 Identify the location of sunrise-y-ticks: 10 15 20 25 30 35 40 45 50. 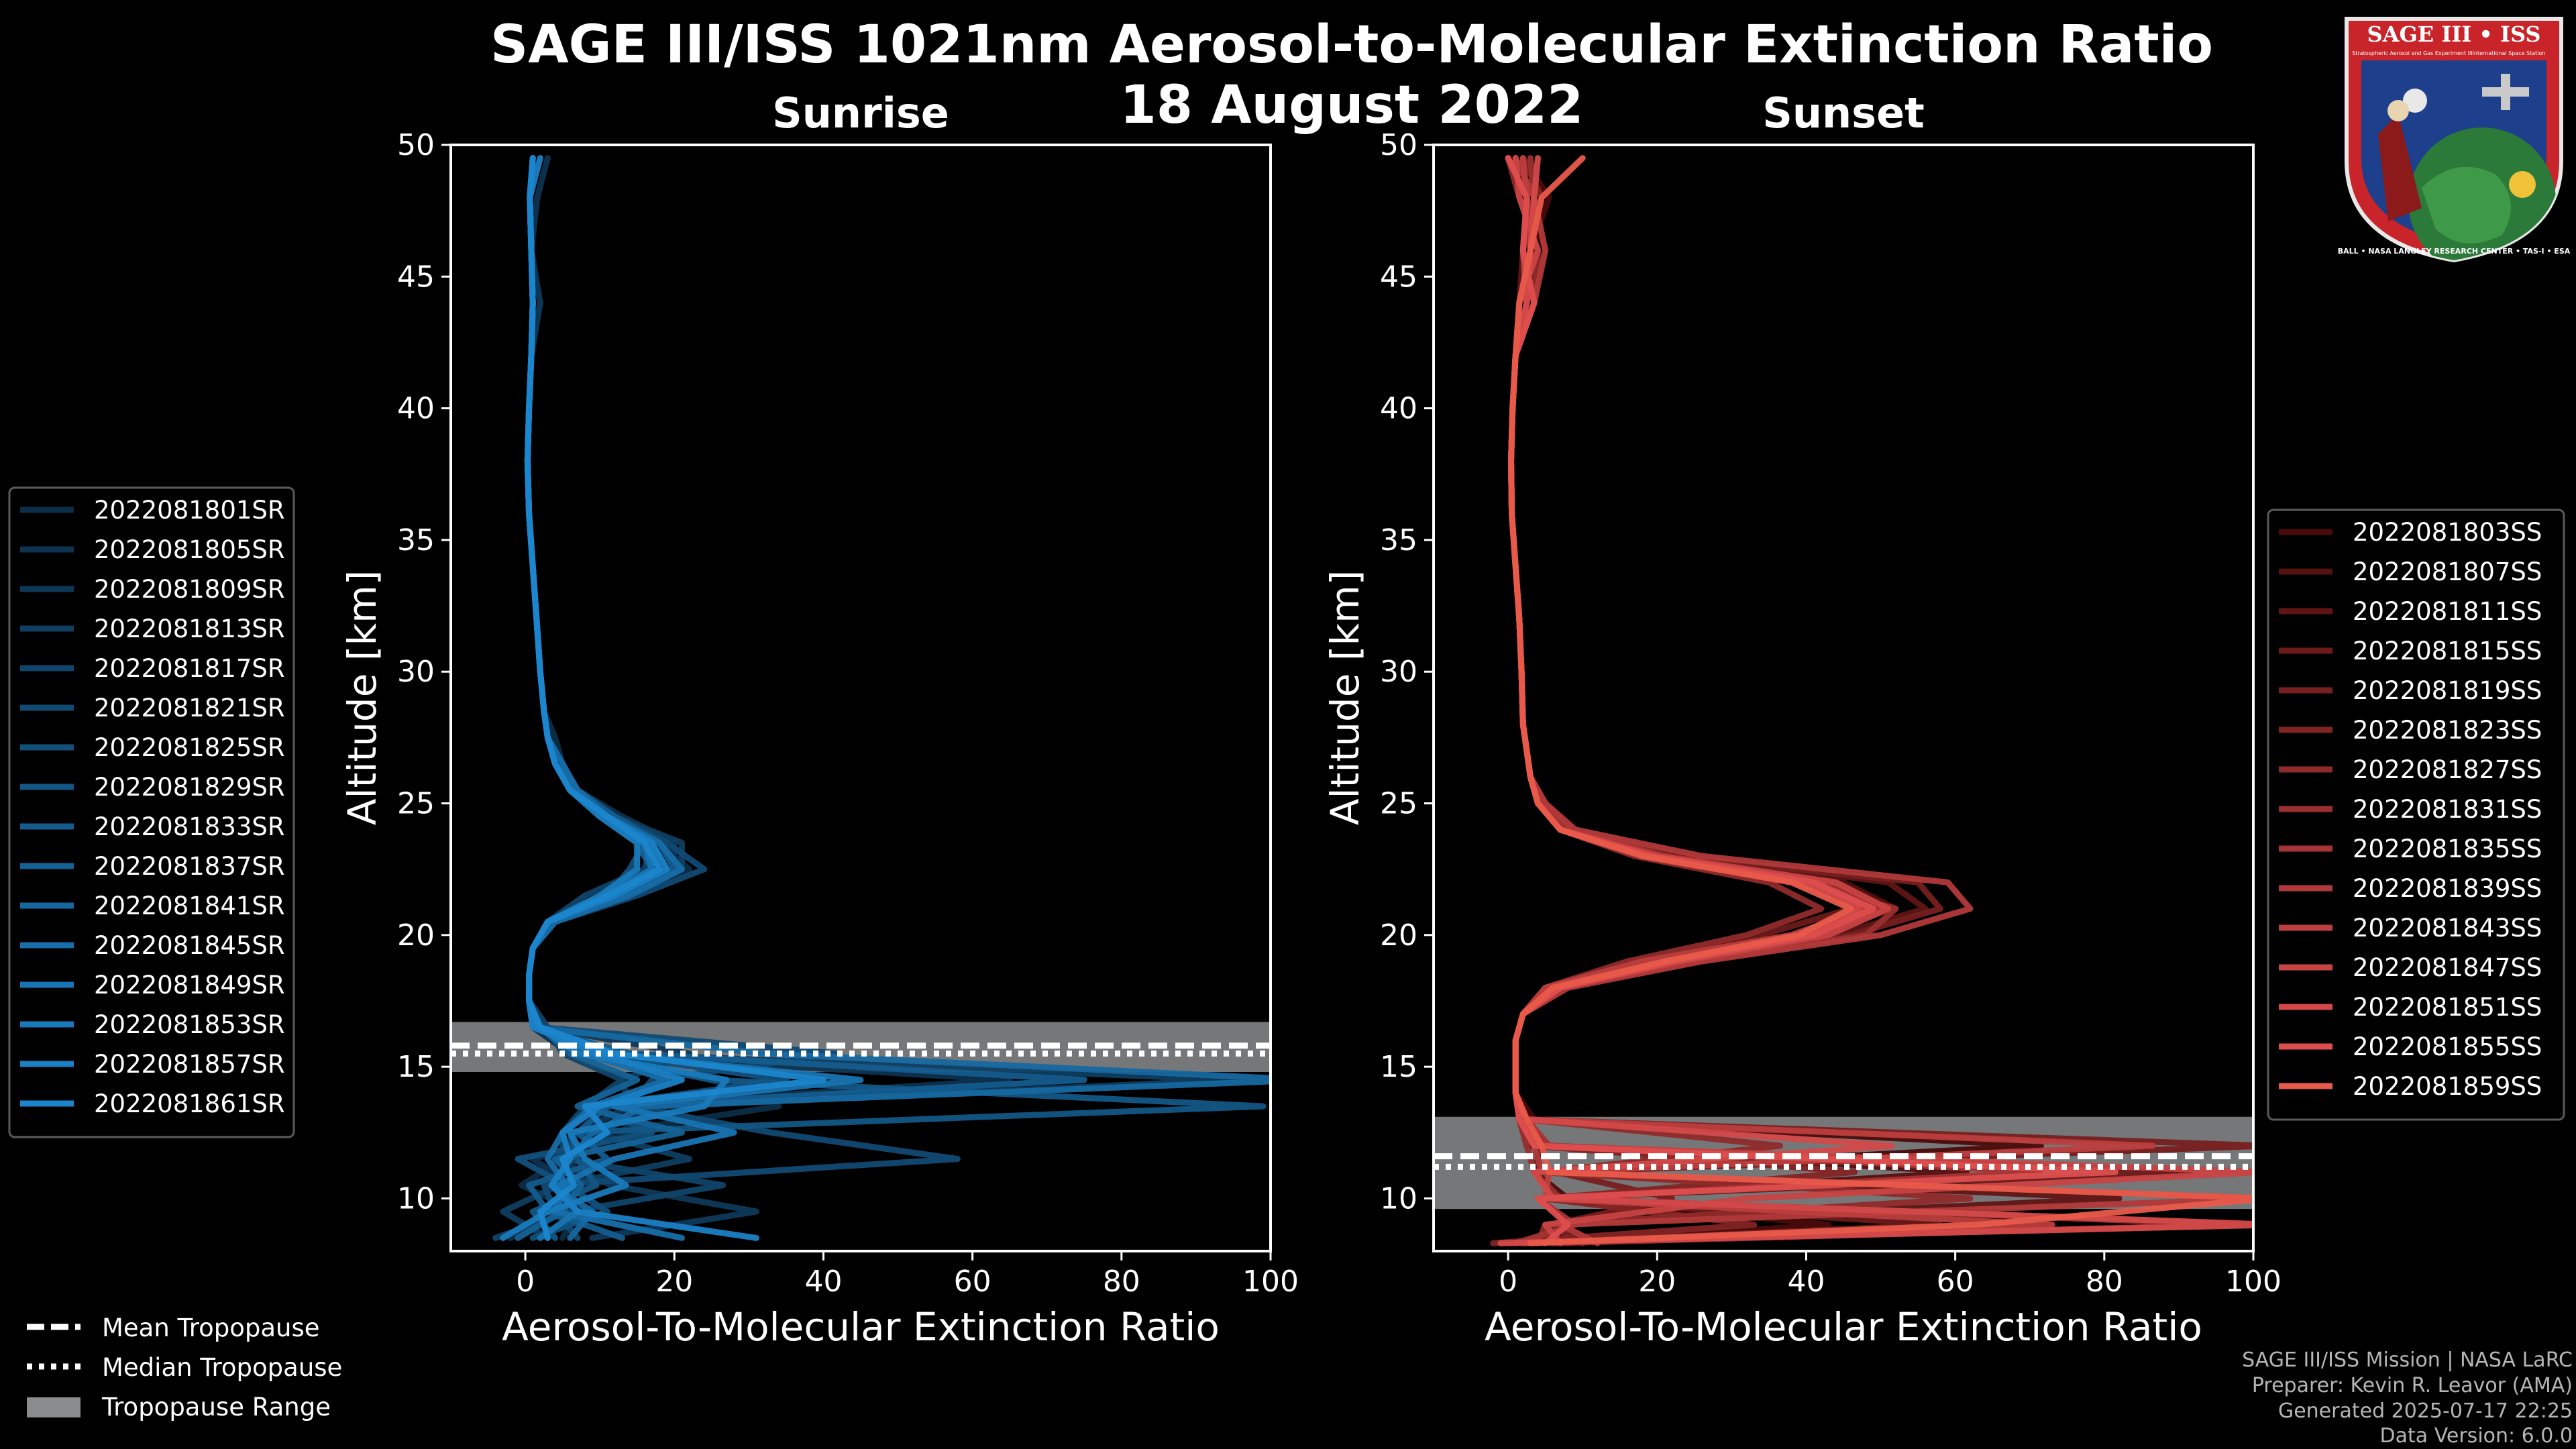
(424, 672).